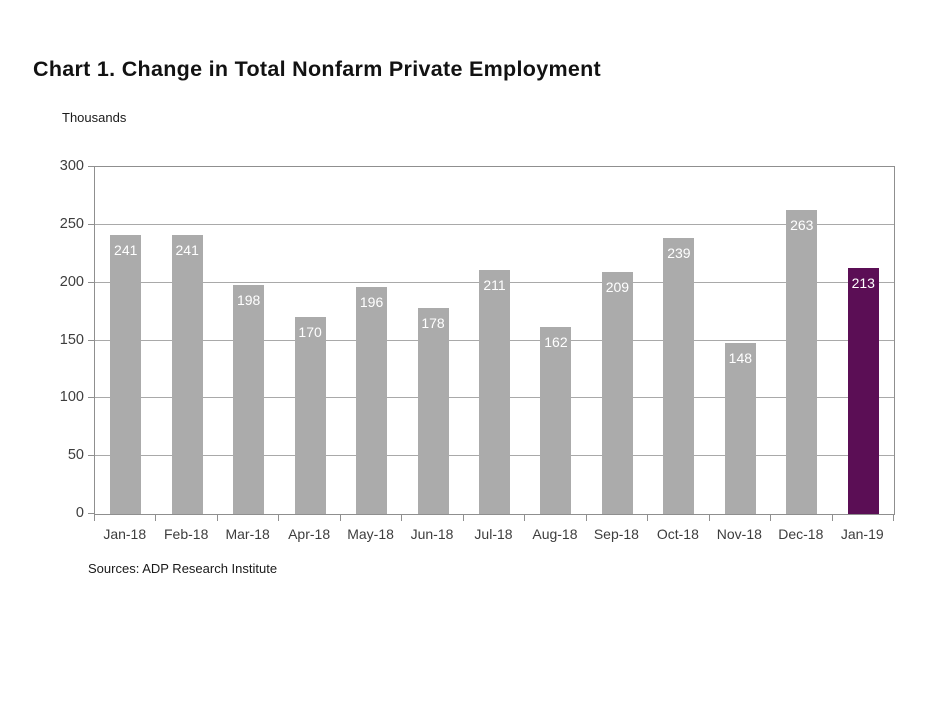  What do you see at coordinates (679, 252) in the screenshot?
I see `bar-value-label: 239` at bounding box center [679, 252].